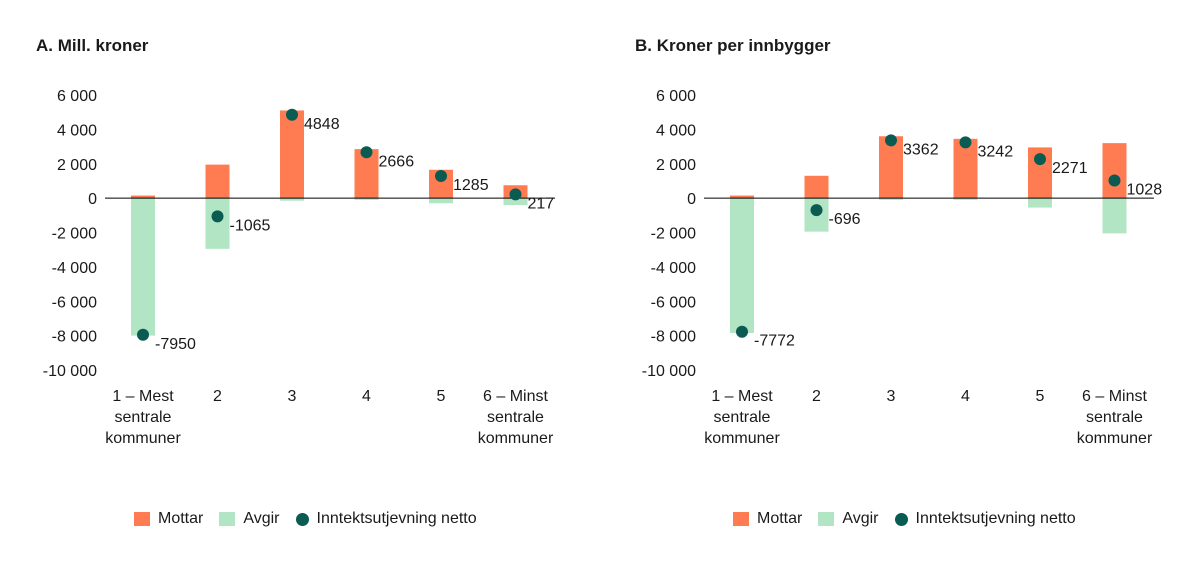 Image resolution: width=1198 pixels, height=568 pixels. What do you see at coordinates (92, 45) in the screenshot?
I see `chart-title: A. Mill. kroner` at bounding box center [92, 45].